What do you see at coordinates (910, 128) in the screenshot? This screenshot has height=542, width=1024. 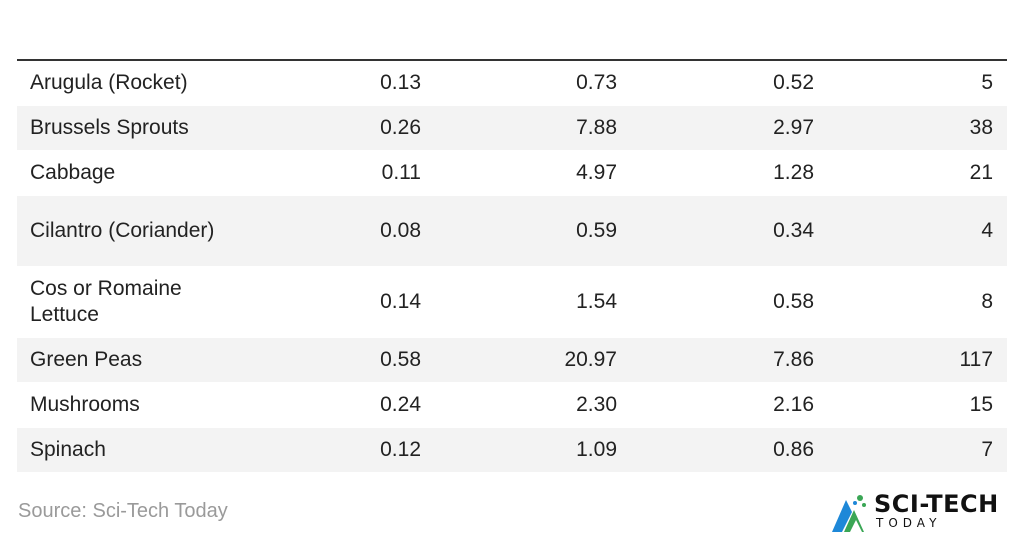 I see `cell-value: 38` at bounding box center [910, 128].